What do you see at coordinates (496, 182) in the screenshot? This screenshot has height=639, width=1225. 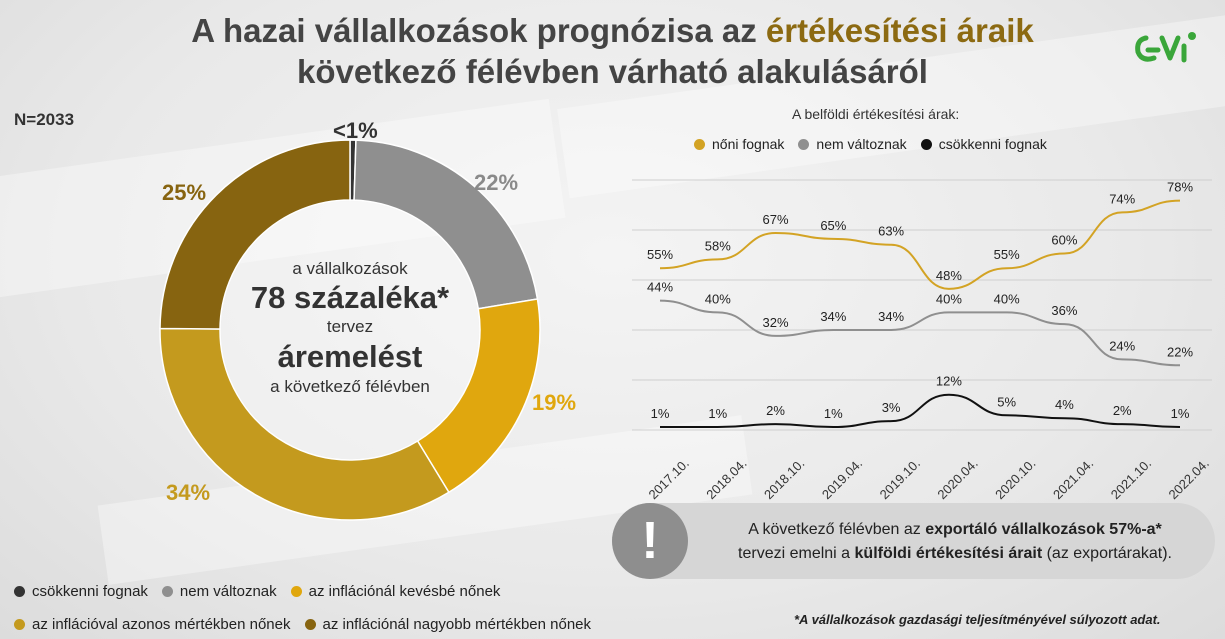 I see `slice-label-no-change: 22%` at bounding box center [496, 182].